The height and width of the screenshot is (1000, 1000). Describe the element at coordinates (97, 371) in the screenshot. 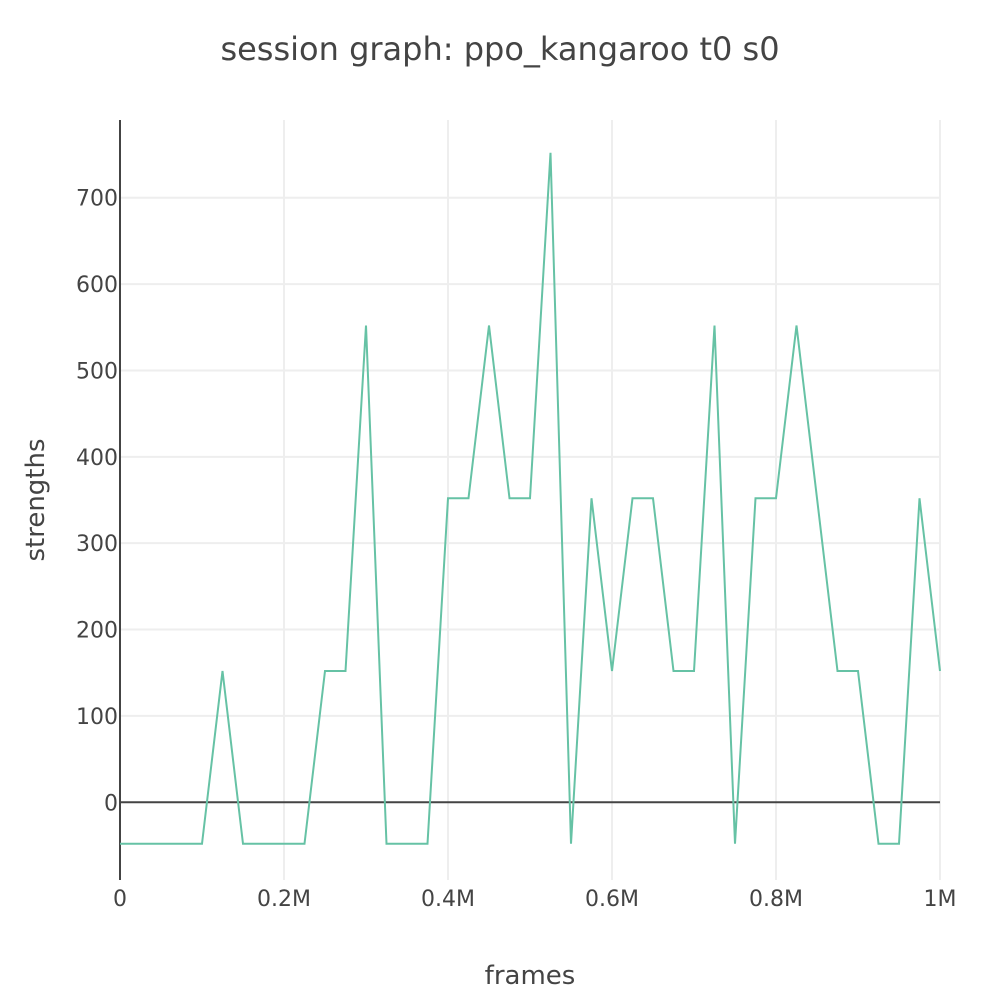

I see `y-tick-label: 500` at that location.